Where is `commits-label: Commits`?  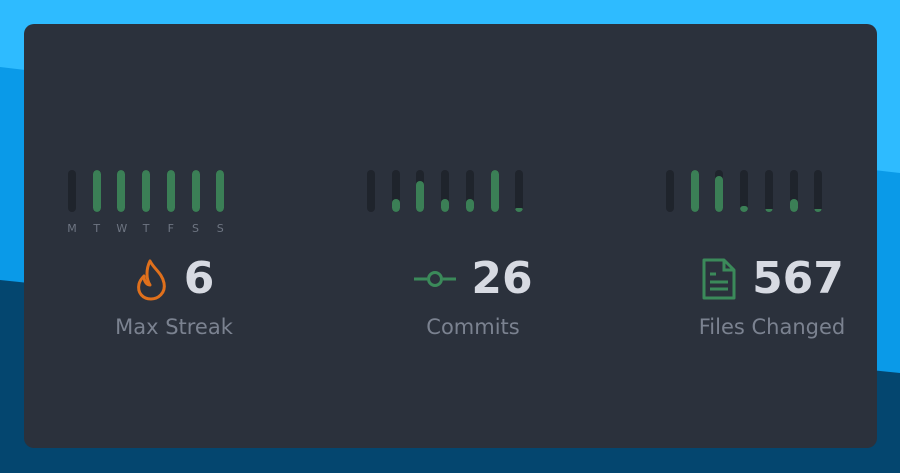 commits-label: Commits is located at coordinates (473, 327).